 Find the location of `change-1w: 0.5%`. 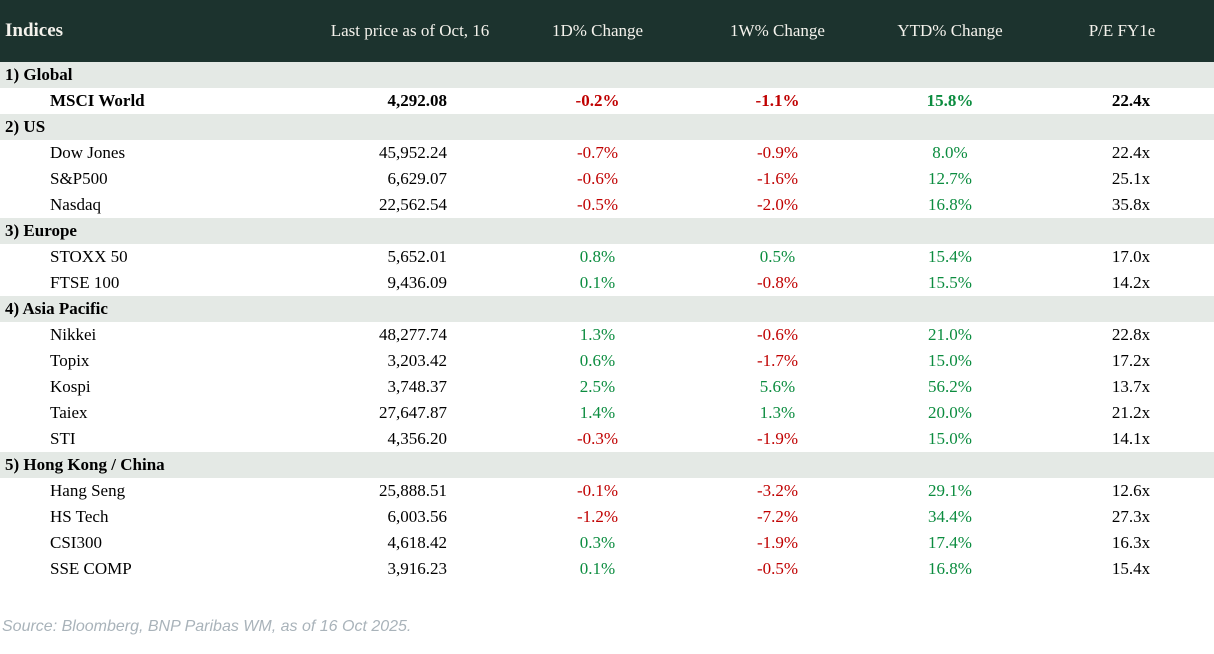

change-1w: 0.5% is located at coordinates (777, 256).